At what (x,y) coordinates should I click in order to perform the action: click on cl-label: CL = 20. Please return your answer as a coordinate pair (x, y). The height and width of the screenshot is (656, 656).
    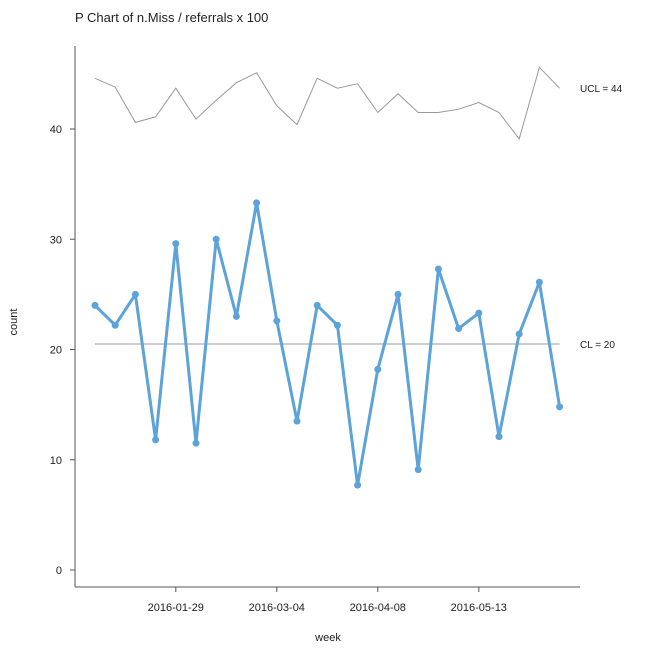
    Looking at the image, I should click on (597, 345).